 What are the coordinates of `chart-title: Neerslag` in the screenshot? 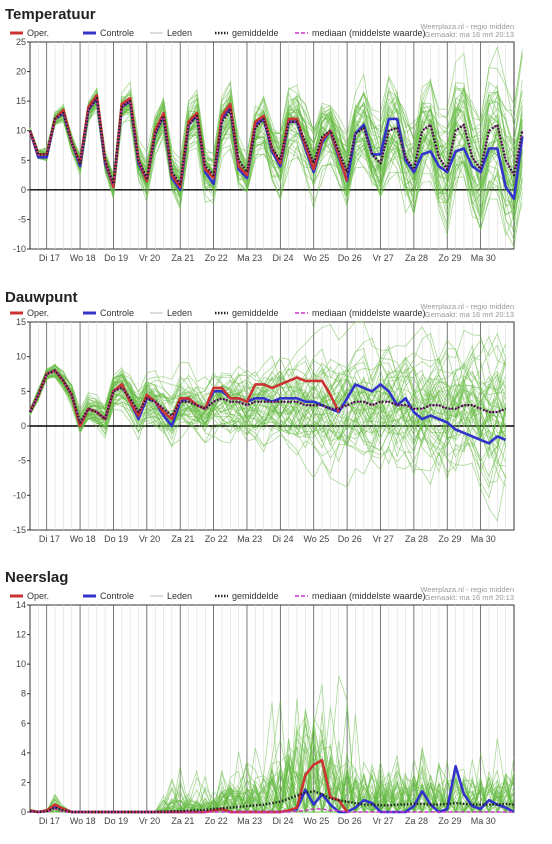 It's located at (37, 577).